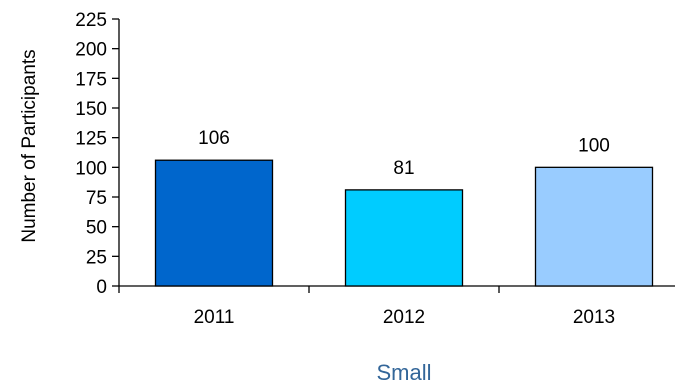 This screenshot has height=385, width=675. Describe the element at coordinates (96, 228) in the screenshot. I see `y-tick-label: 50` at that location.